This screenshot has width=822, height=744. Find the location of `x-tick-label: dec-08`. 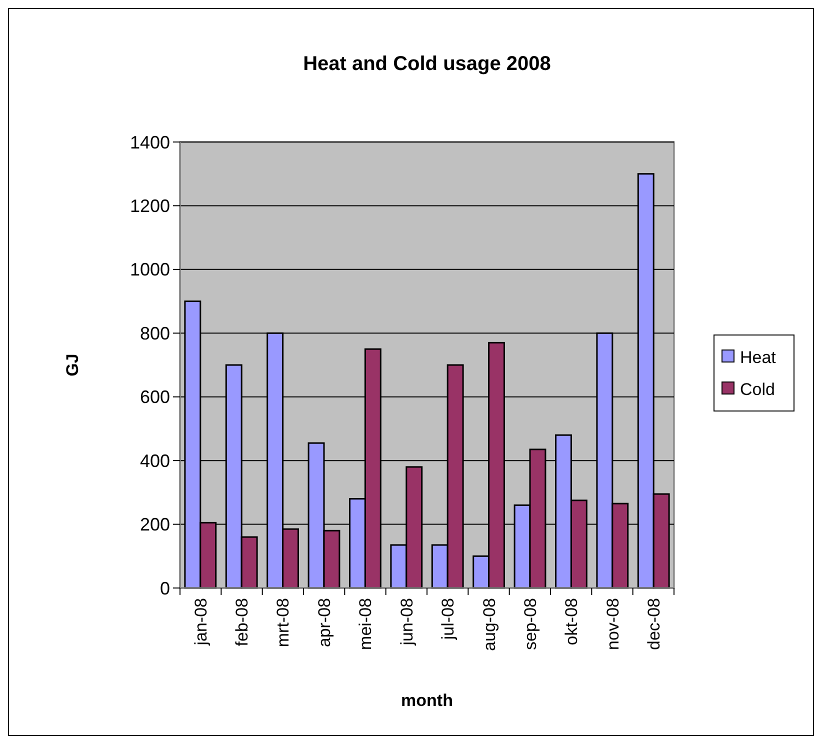

x-tick-label: dec-08 is located at coordinates (654, 624).